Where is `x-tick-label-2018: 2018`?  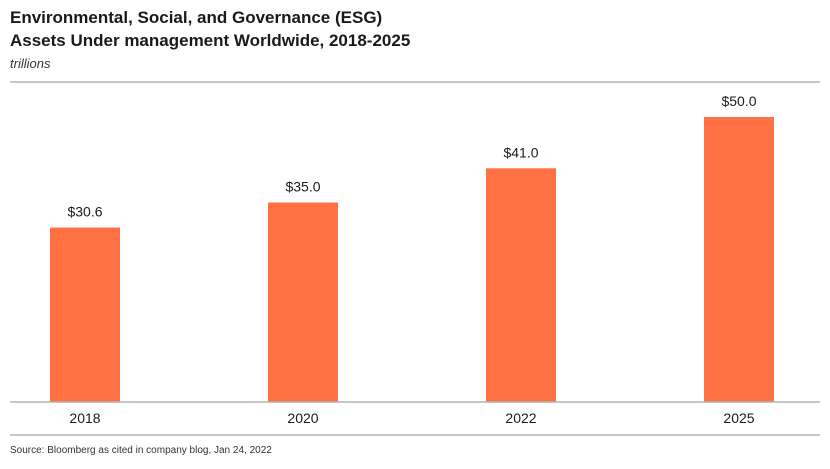
x-tick-label-2018: 2018 is located at coordinates (84, 418).